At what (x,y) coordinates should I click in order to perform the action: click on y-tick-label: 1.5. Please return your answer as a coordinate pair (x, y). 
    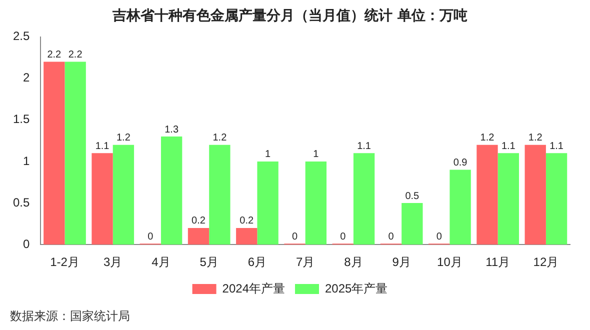
    Looking at the image, I should click on (21, 119).